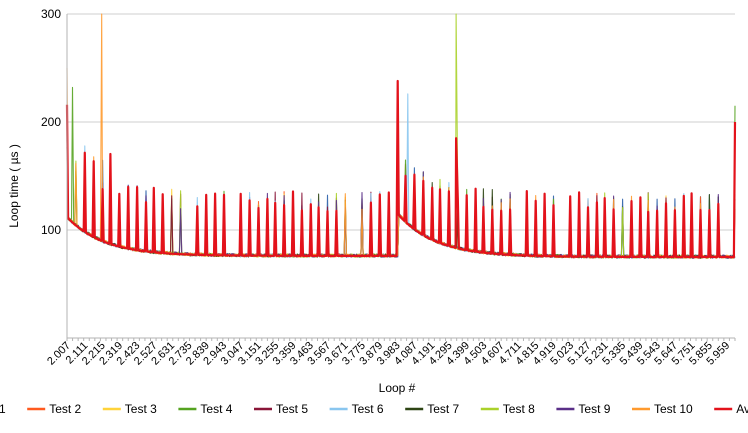  What do you see at coordinates (51, 122) in the screenshot?
I see `y-tick-label: 200` at bounding box center [51, 122].